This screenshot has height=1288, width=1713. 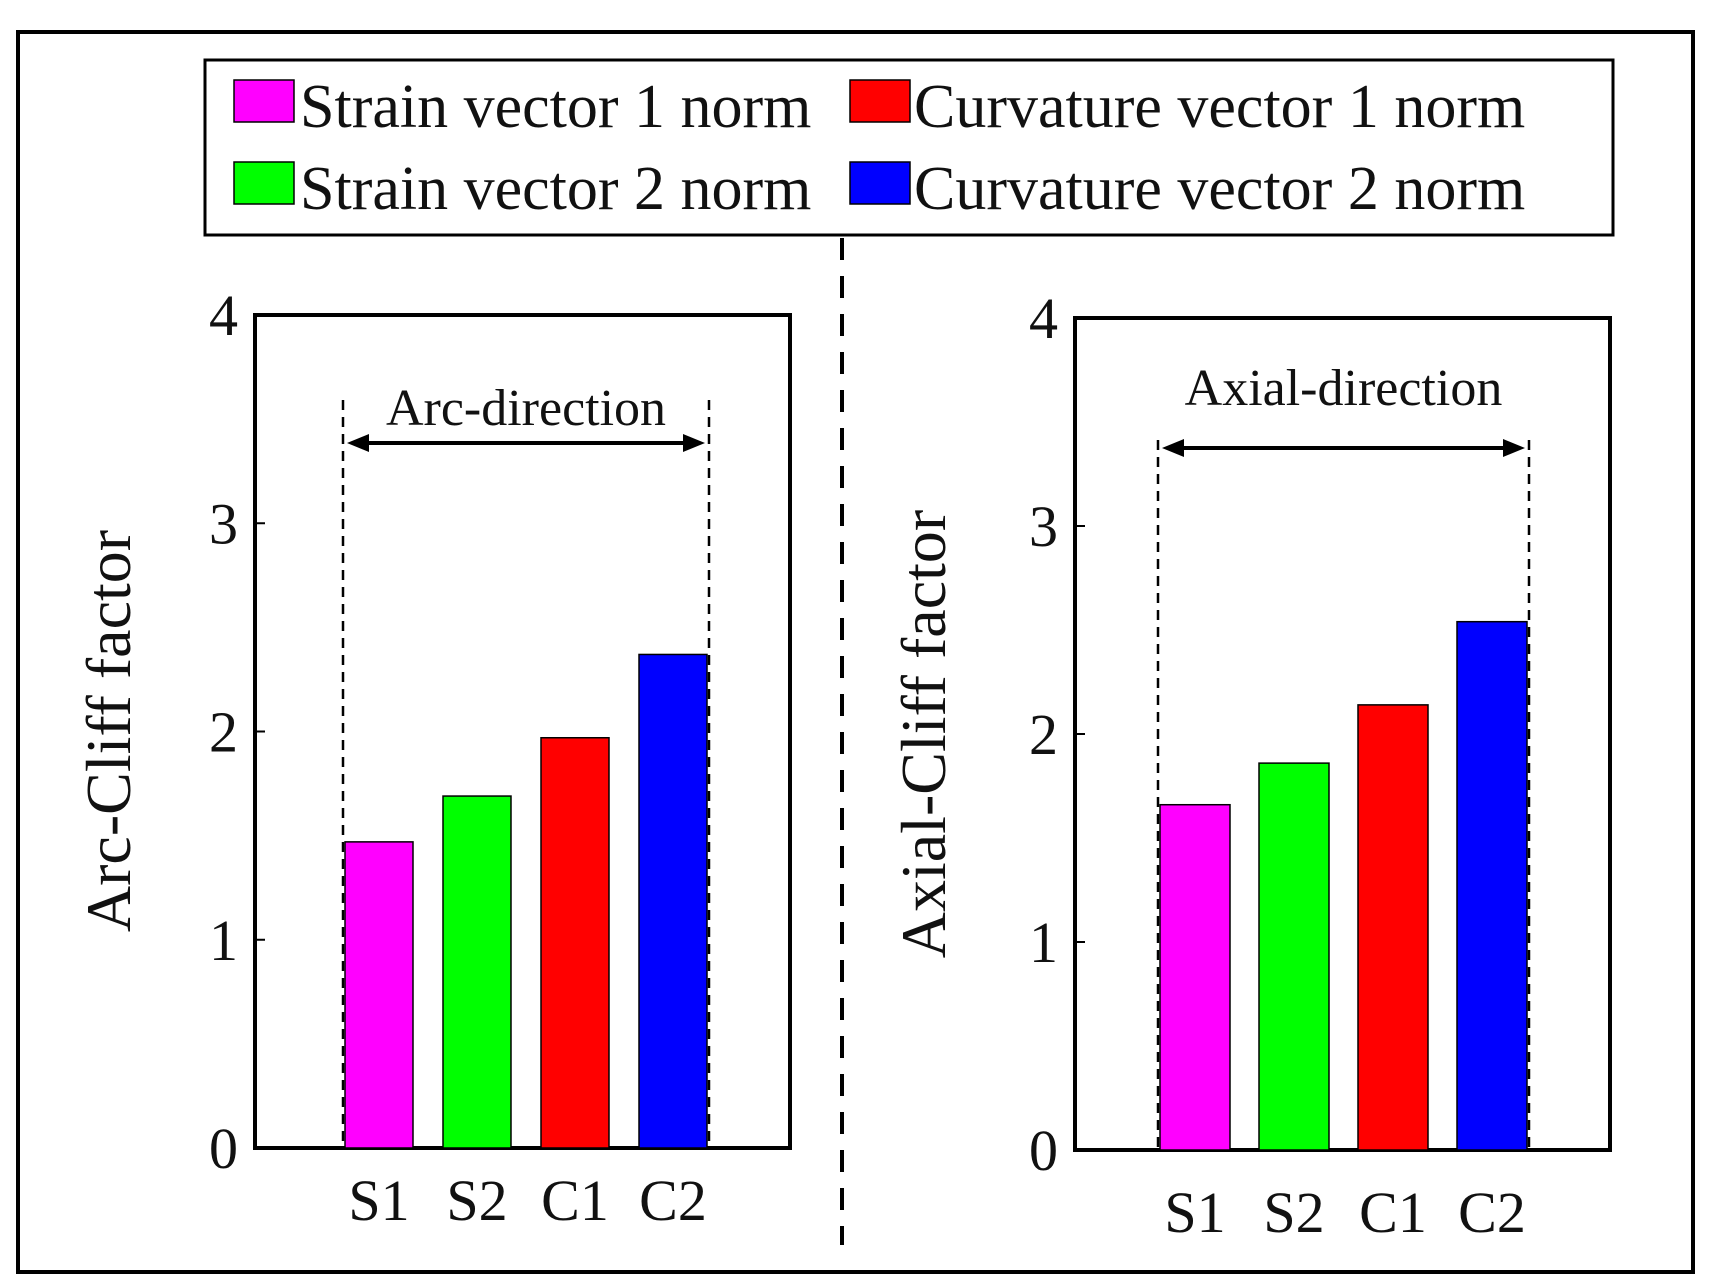 What do you see at coordinates (223, 315) in the screenshot?
I see `arc-y-tick-label: 4` at bounding box center [223, 315].